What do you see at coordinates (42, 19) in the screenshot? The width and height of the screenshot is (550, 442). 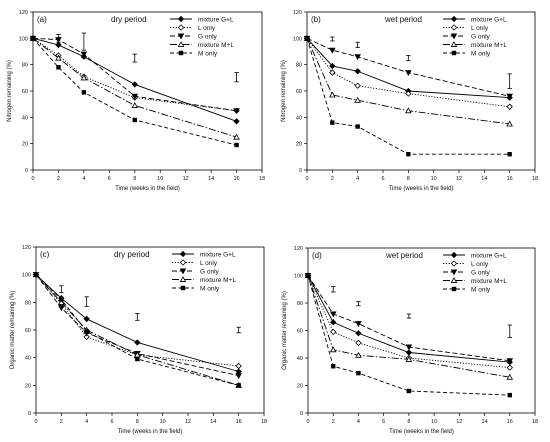 I see `panel-label: (a)` at bounding box center [42, 19].